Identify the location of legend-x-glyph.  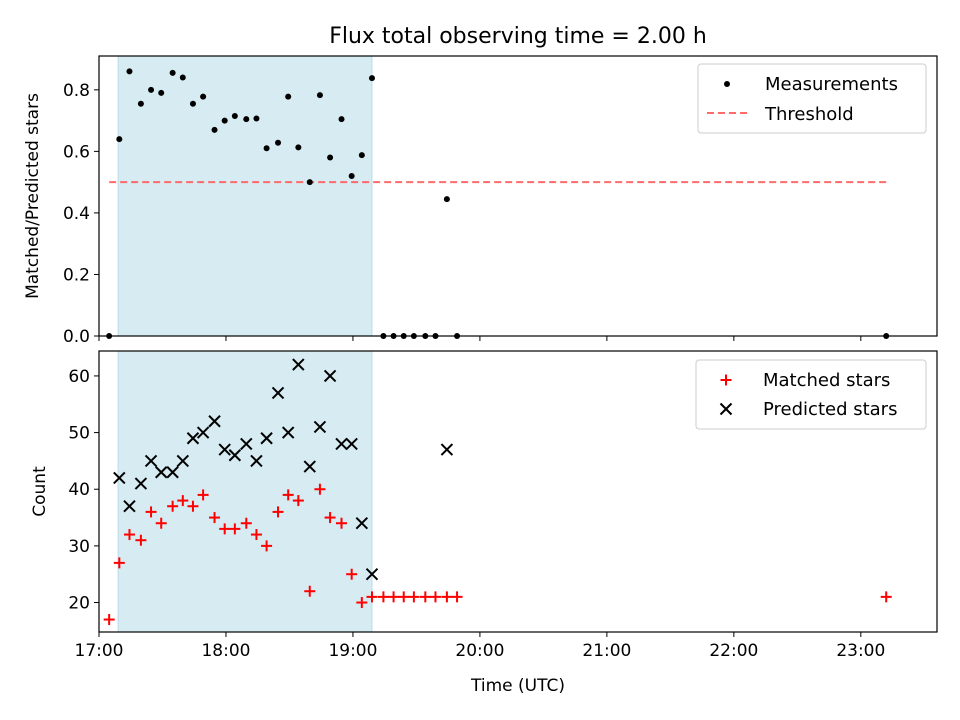
(726, 409).